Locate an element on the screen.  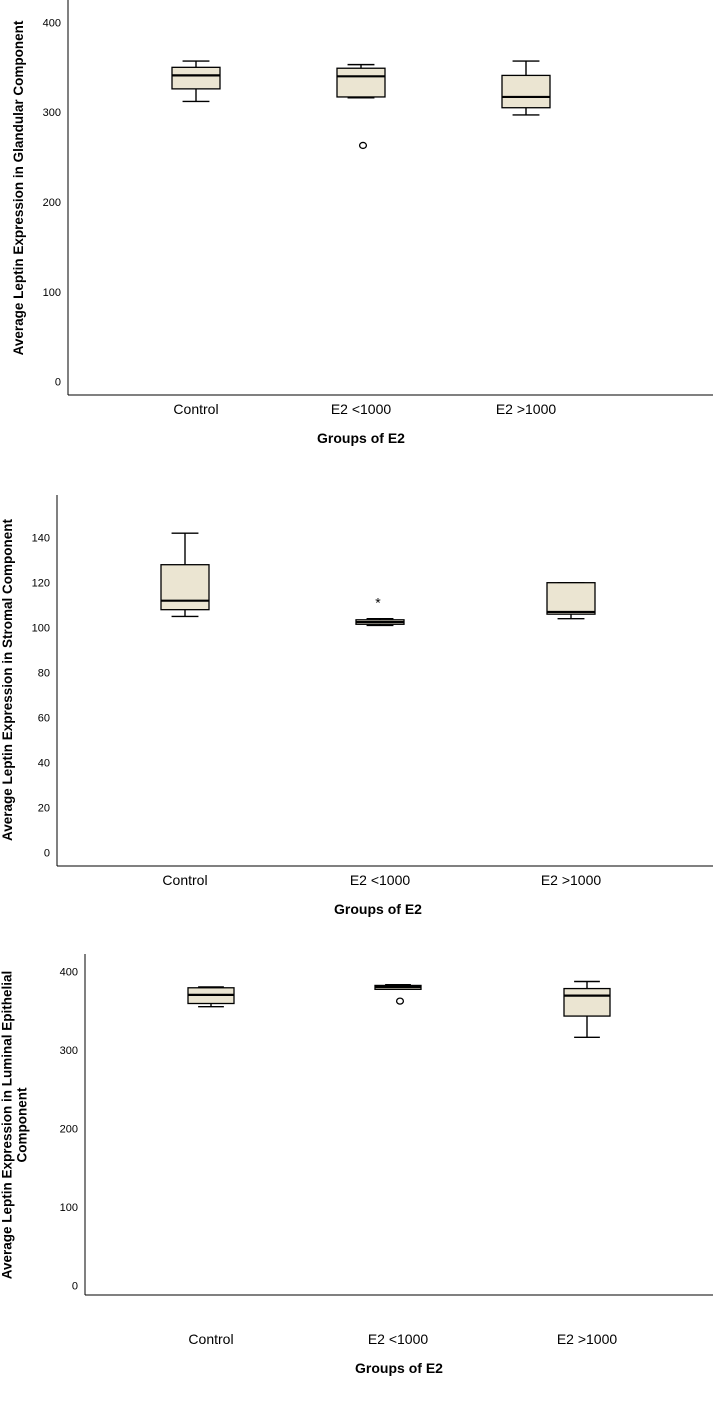
panel2-ytick-label: 40 is located at coordinates (44, 764).